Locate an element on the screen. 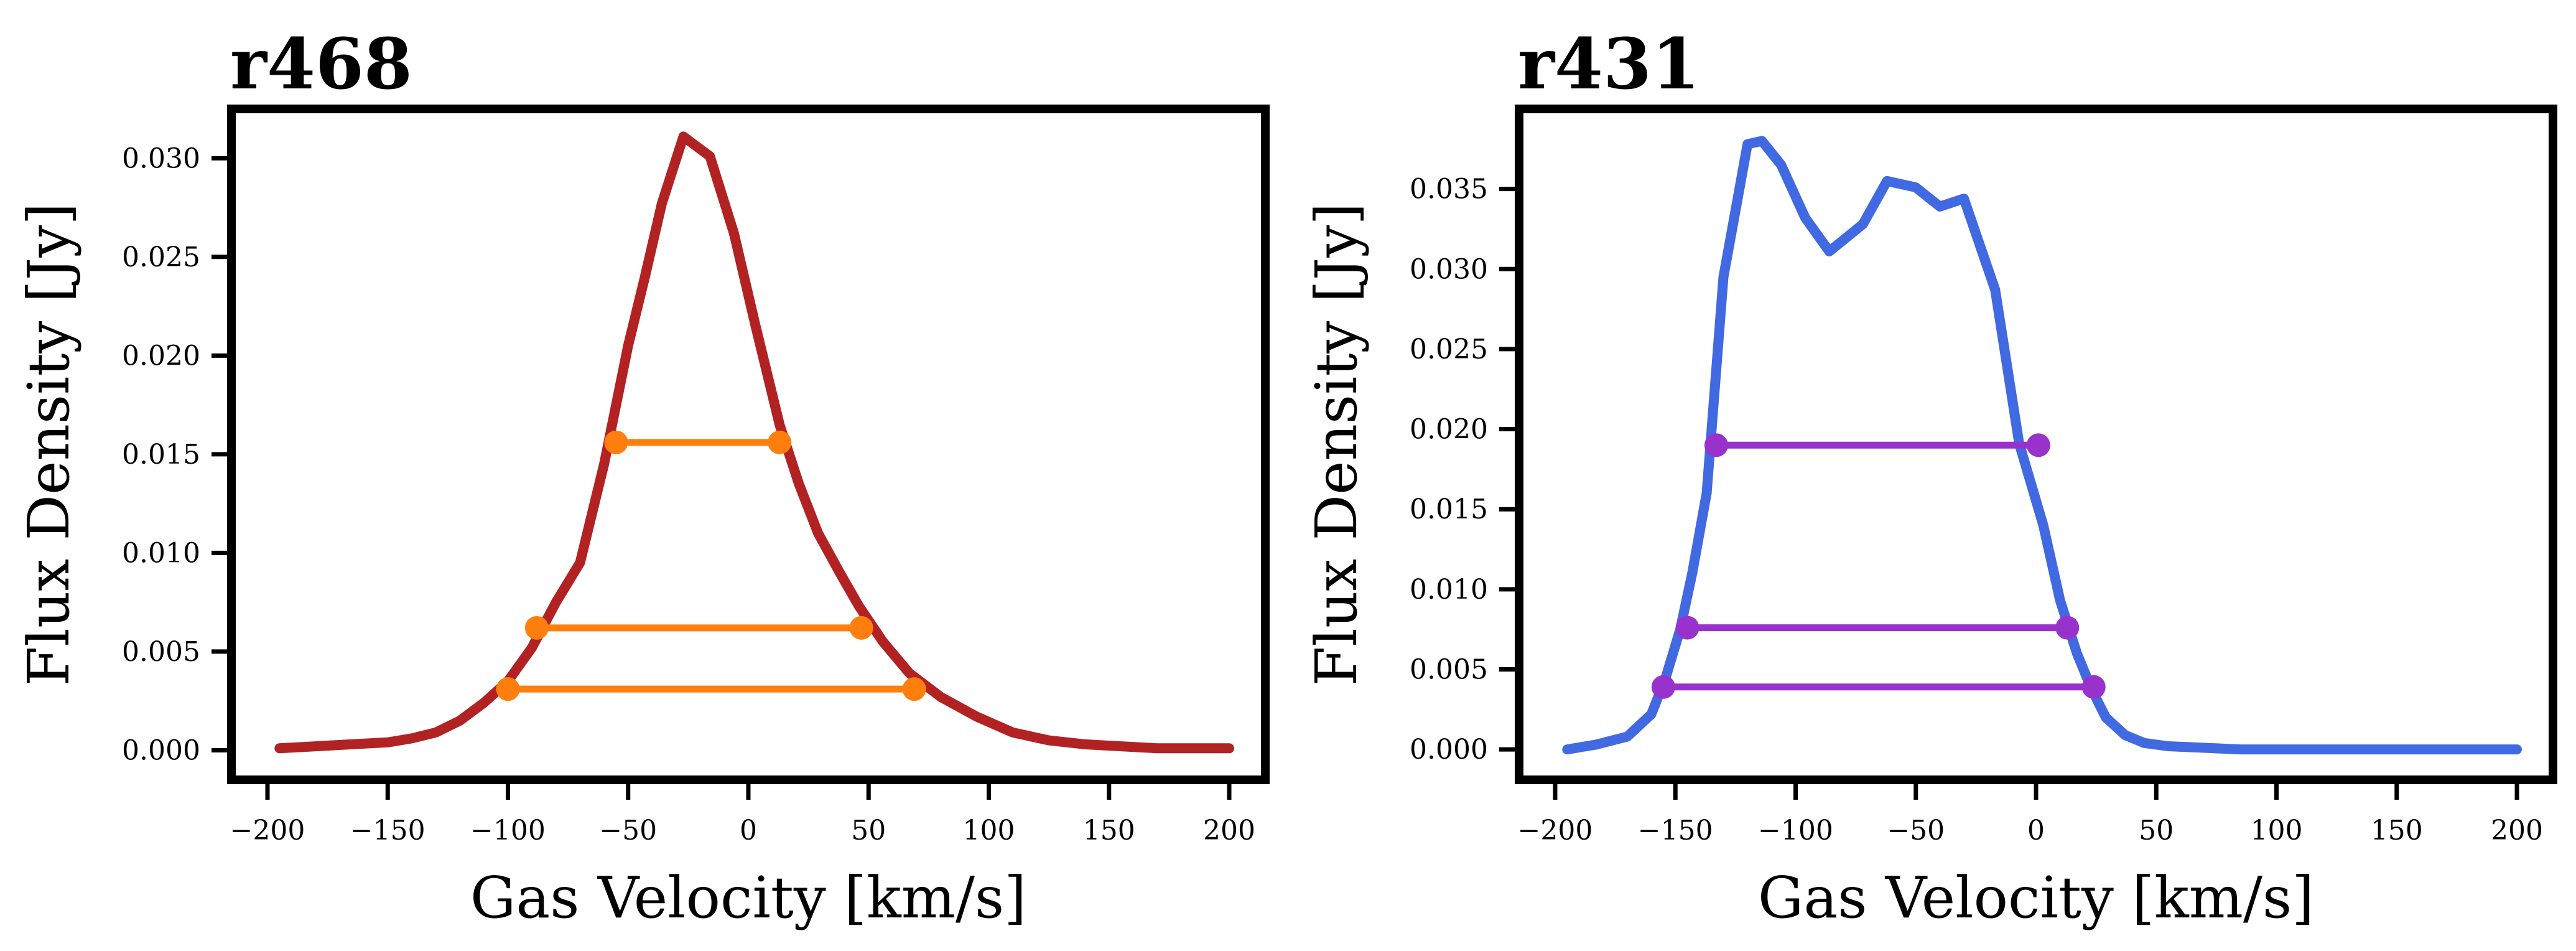 The image size is (2576, 951). chart-title: r468 is located at coordinates (321, 64).